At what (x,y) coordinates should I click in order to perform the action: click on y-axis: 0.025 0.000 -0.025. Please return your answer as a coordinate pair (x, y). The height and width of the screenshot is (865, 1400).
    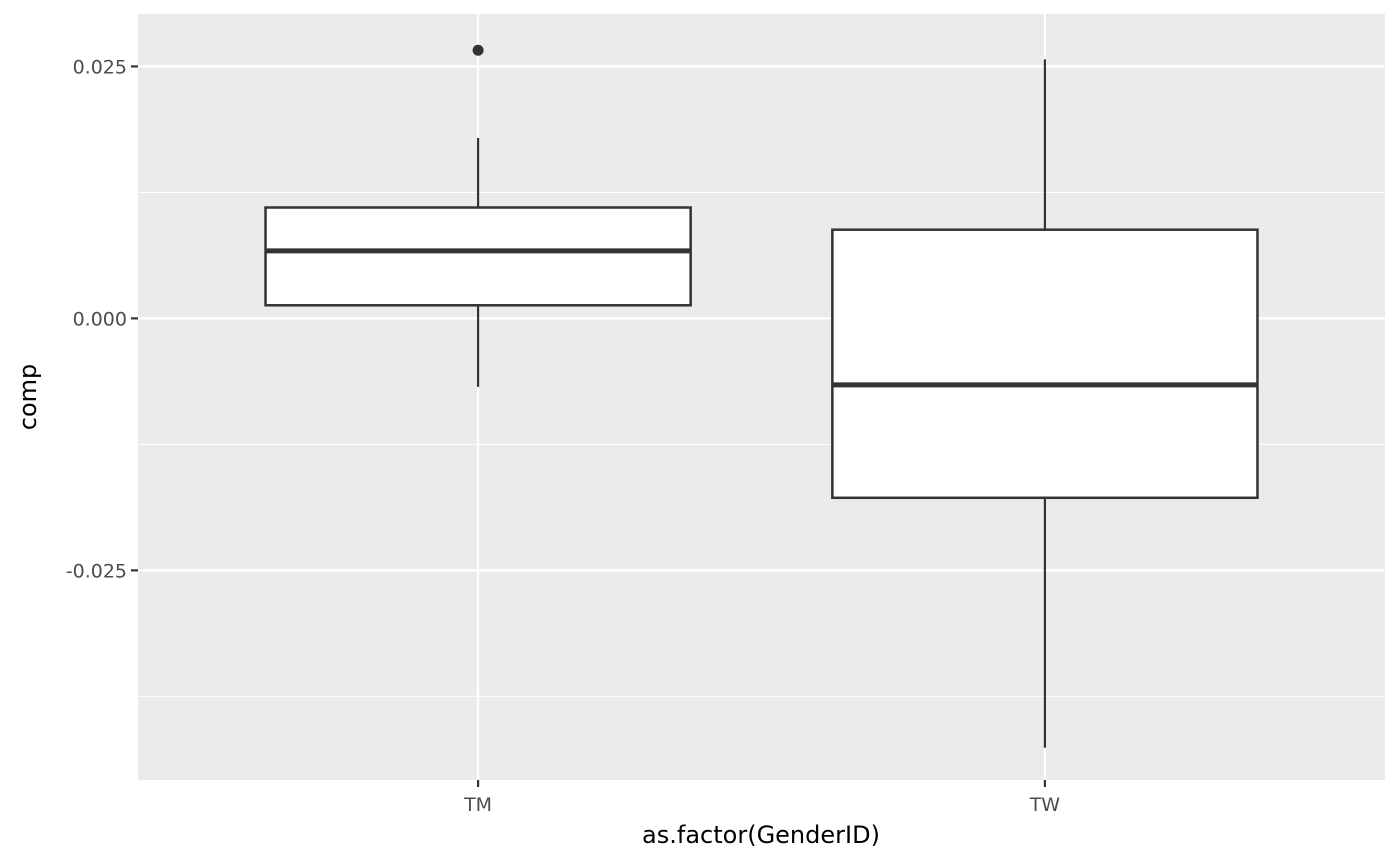
    Looking at the image, I should click on (102, 319).